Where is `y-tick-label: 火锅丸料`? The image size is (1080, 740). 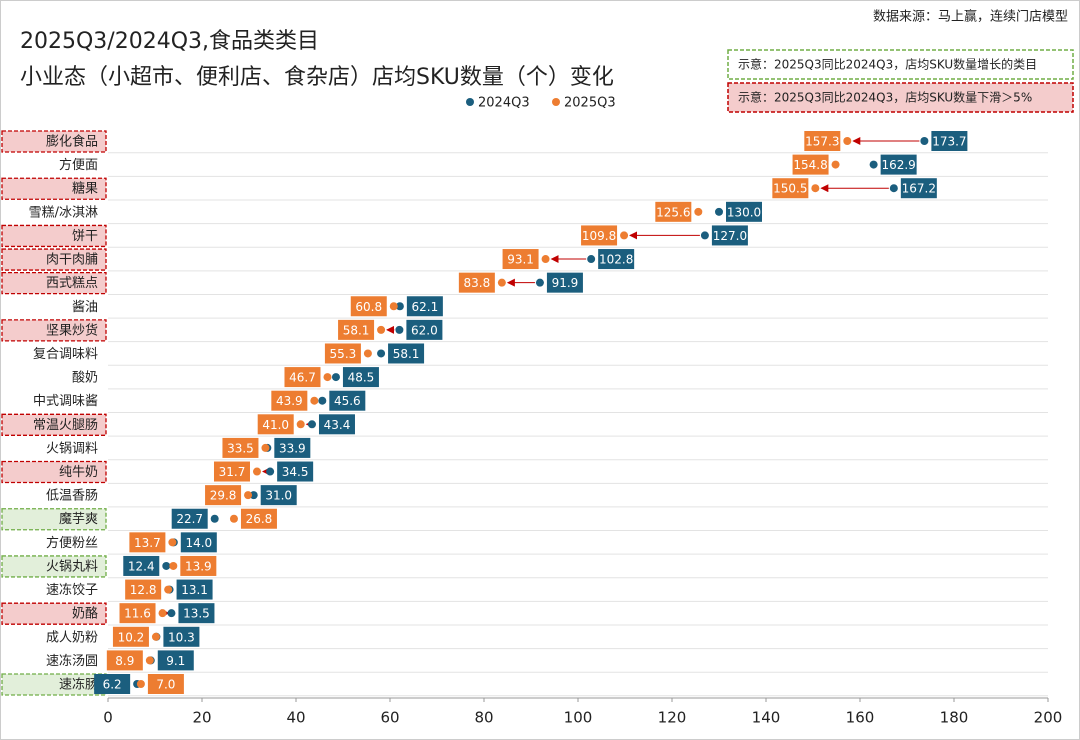 y-tick-label: 火锅丸料 is located at coordinates (72, 566).